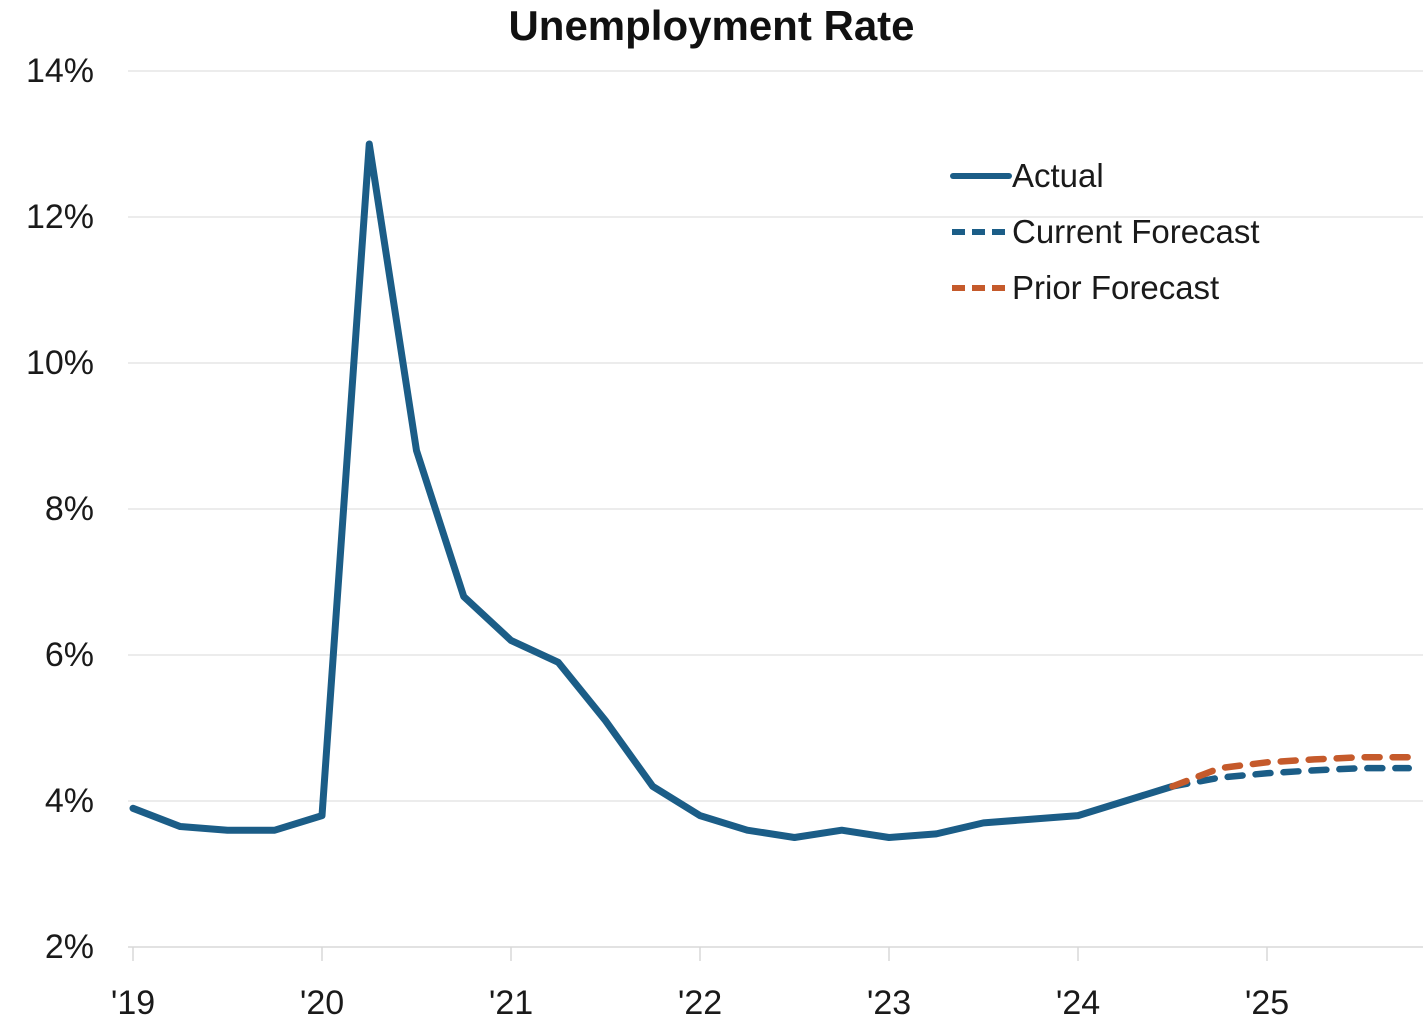 The width and height of the screenshot is (1423, 1032). Describe the element at coordinates (511, 1003) in the screenshot. I see `x-axis-label: '21` at that location.